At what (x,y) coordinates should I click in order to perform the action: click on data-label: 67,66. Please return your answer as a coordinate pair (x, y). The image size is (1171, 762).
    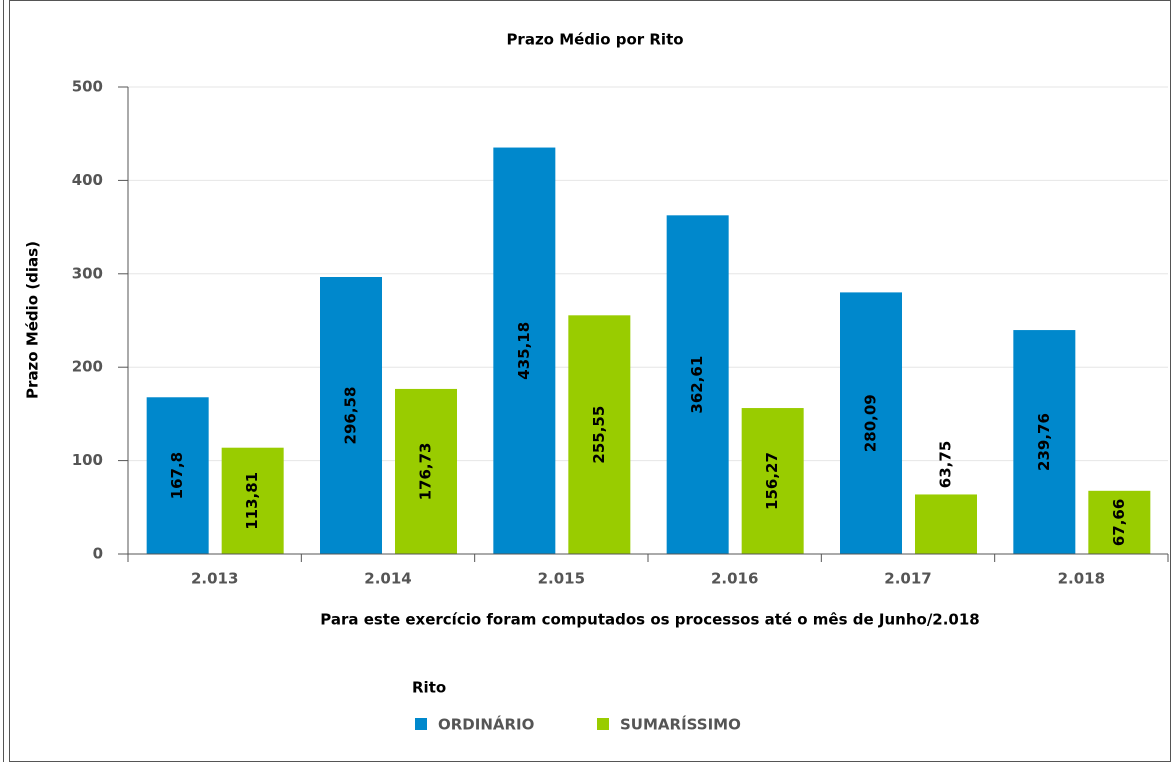
    Looking at the image, I should click on (1119, 522).